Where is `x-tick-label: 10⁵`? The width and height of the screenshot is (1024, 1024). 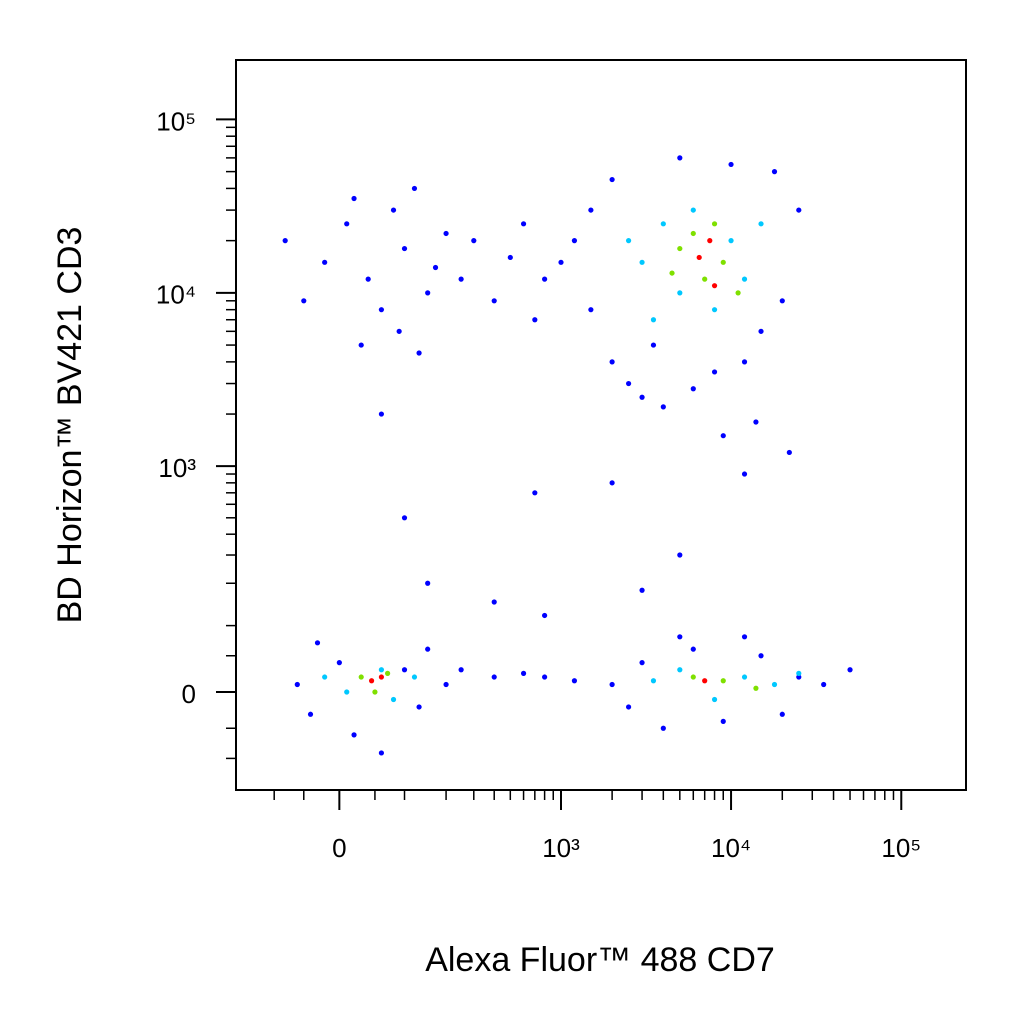 x-tick-label: 10⁵ is located at coordinates (901, 848).